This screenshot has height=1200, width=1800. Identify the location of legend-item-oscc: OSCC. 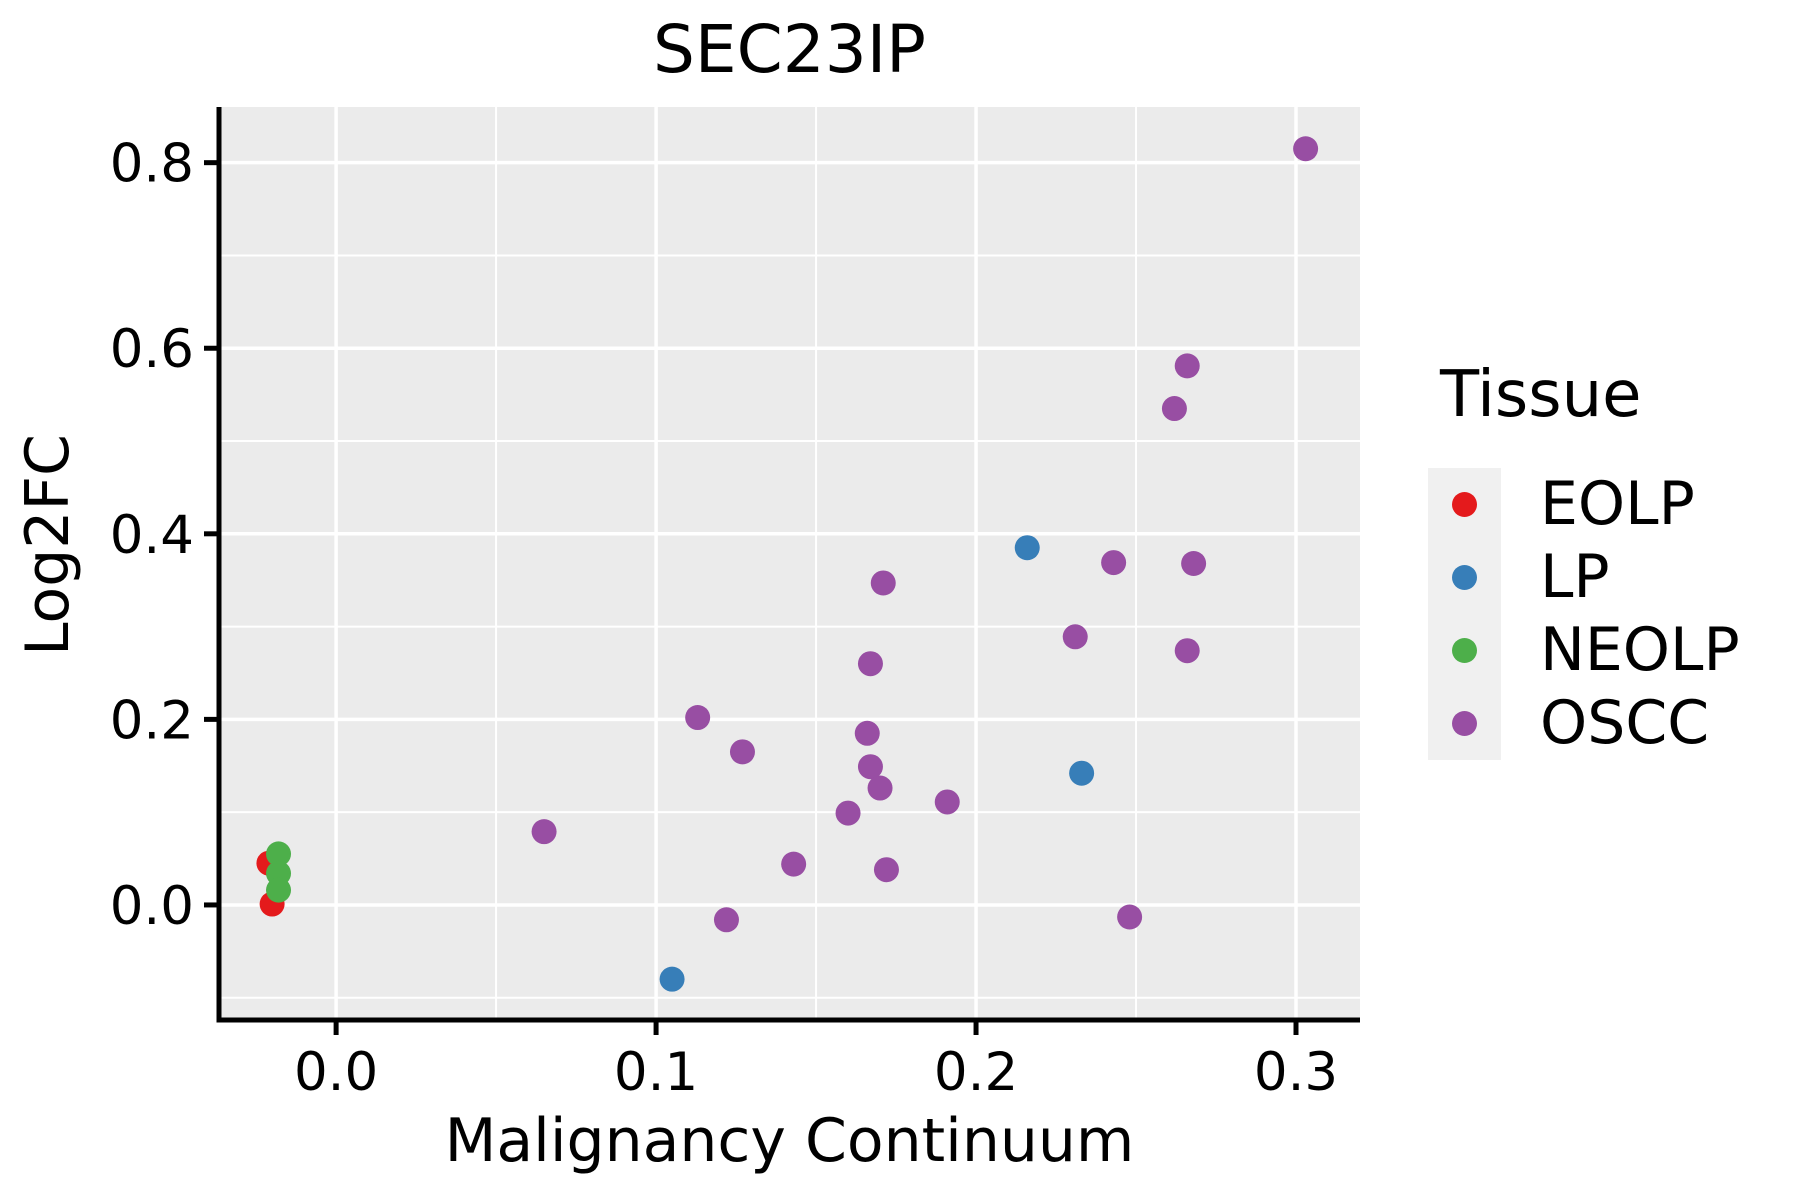
(1584, 724).